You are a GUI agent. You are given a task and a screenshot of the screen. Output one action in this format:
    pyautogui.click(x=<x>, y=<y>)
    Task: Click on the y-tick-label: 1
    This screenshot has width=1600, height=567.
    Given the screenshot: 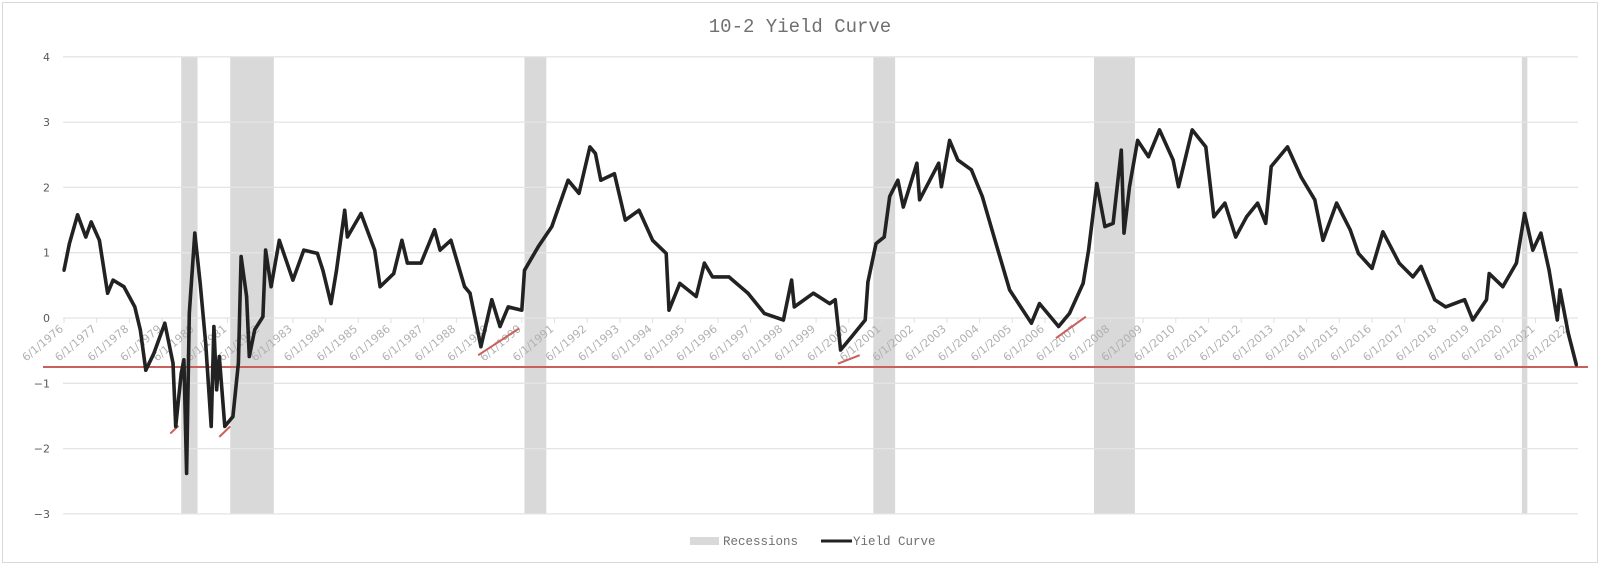 What is the action you would take?
    pyautogui.click(x=46, y=253)
    